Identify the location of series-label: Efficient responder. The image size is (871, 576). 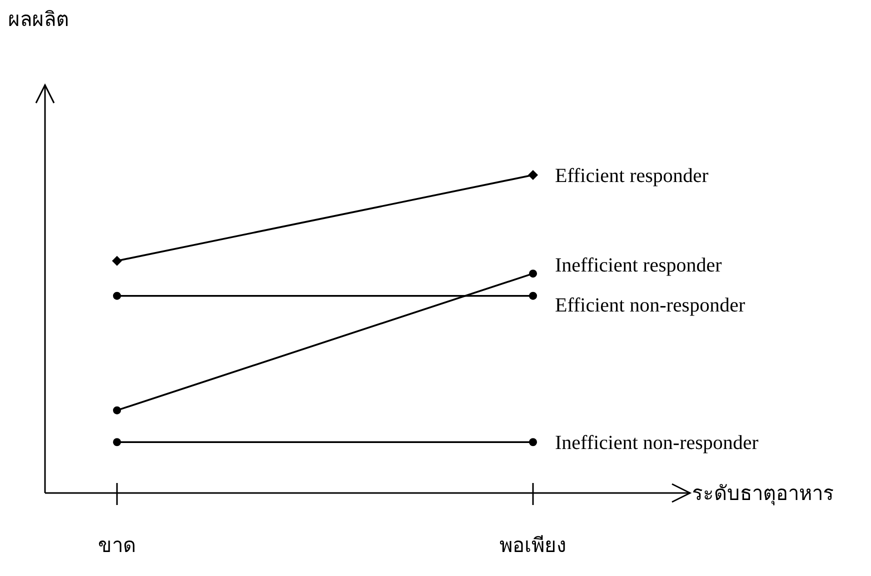
(631, 176).